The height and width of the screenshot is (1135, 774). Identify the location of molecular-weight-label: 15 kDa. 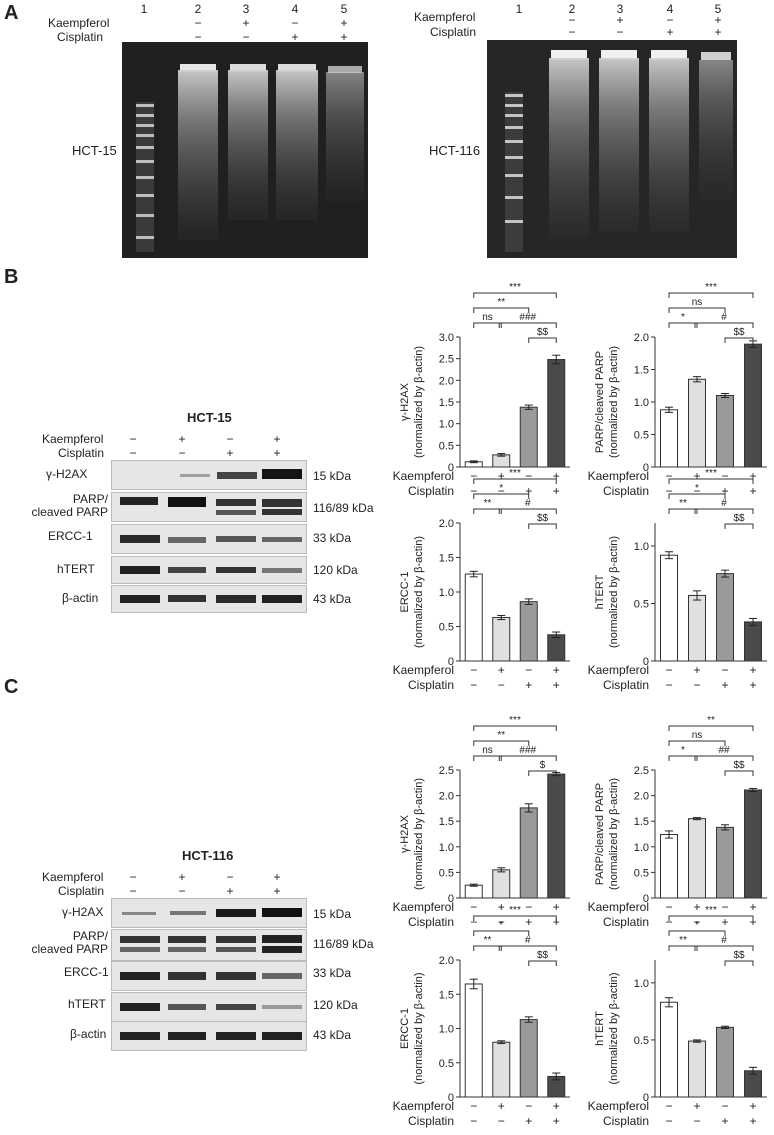
(332, 476).